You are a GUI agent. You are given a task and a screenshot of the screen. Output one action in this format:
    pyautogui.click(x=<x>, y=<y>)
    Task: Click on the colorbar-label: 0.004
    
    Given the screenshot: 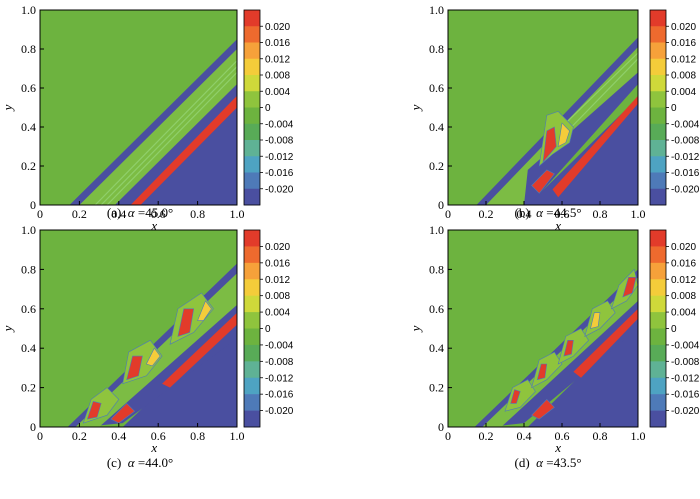 What is the action you would take?
    pyautogui.click(x=683, y=92)
    